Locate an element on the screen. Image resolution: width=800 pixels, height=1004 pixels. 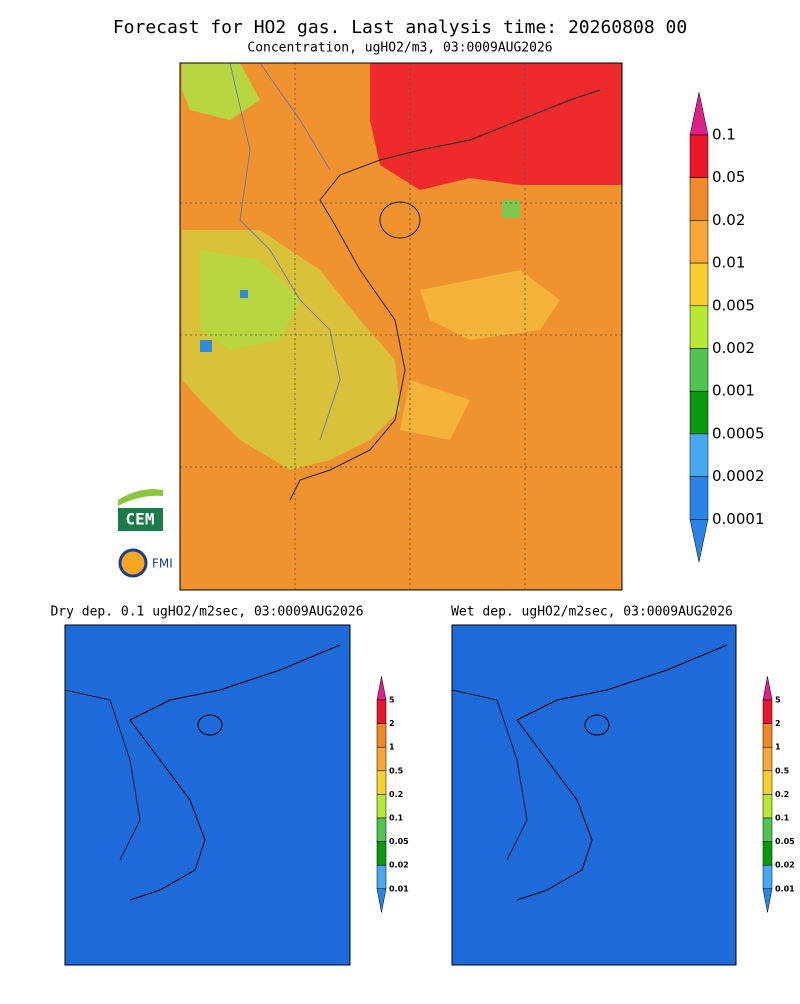
wet-dep-map is located at coordinates (594, 795).